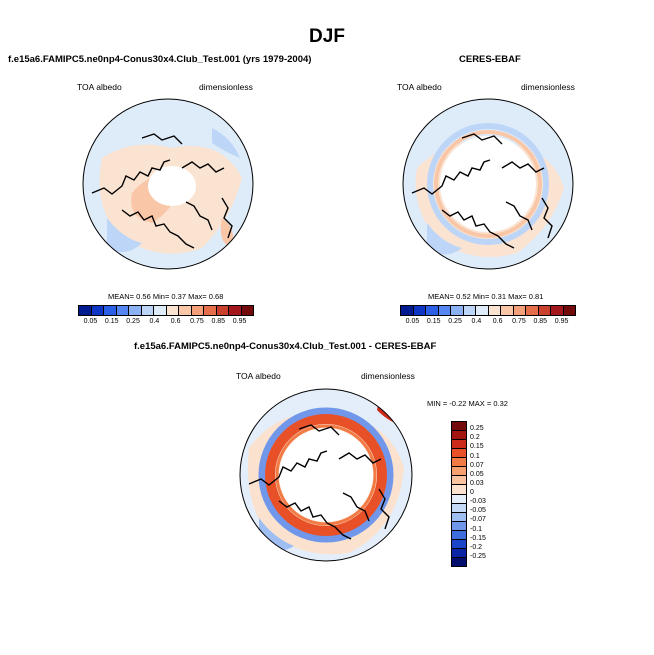 The height and width of the screenshot is (655, 654). I want to click on diff-colorbar-tick-label: -0.15, so click(478, 538).